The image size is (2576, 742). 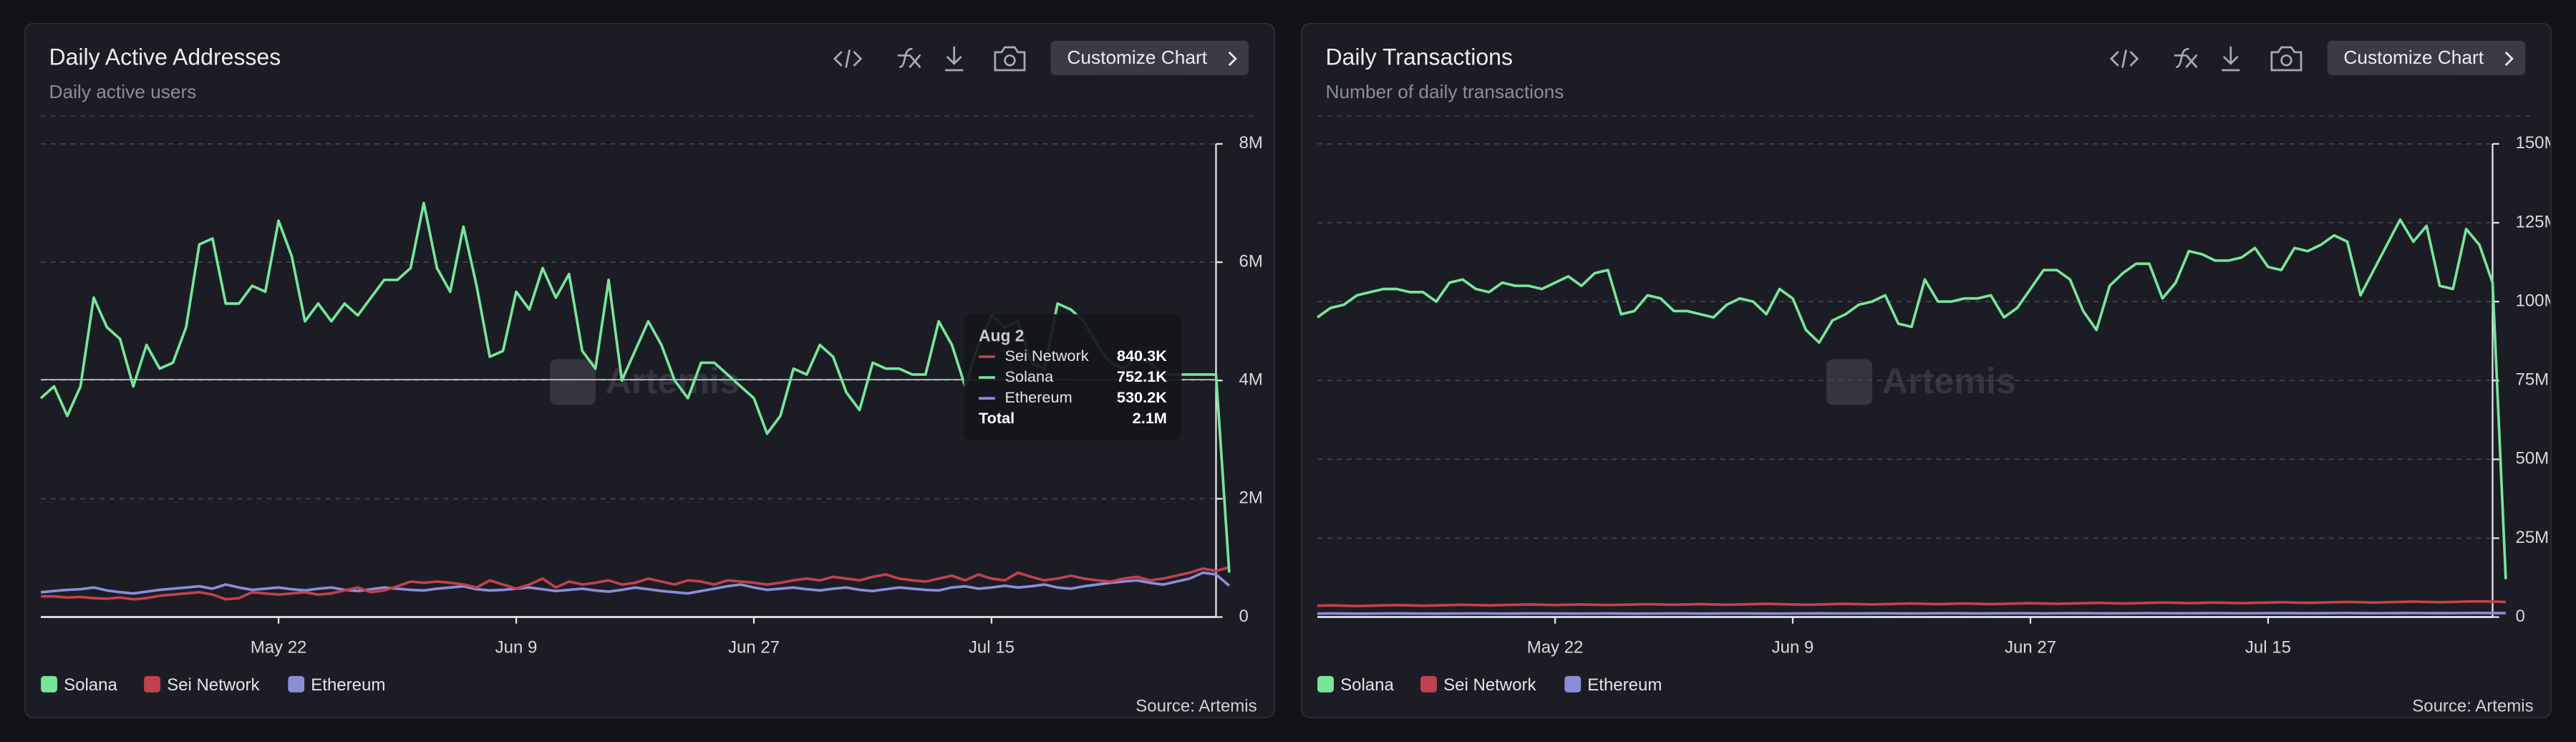 What do you see at coordinates (1250, 143) in the screenshot?
I see `y-tick-label: 8M` at bounding box center [1250, 143].